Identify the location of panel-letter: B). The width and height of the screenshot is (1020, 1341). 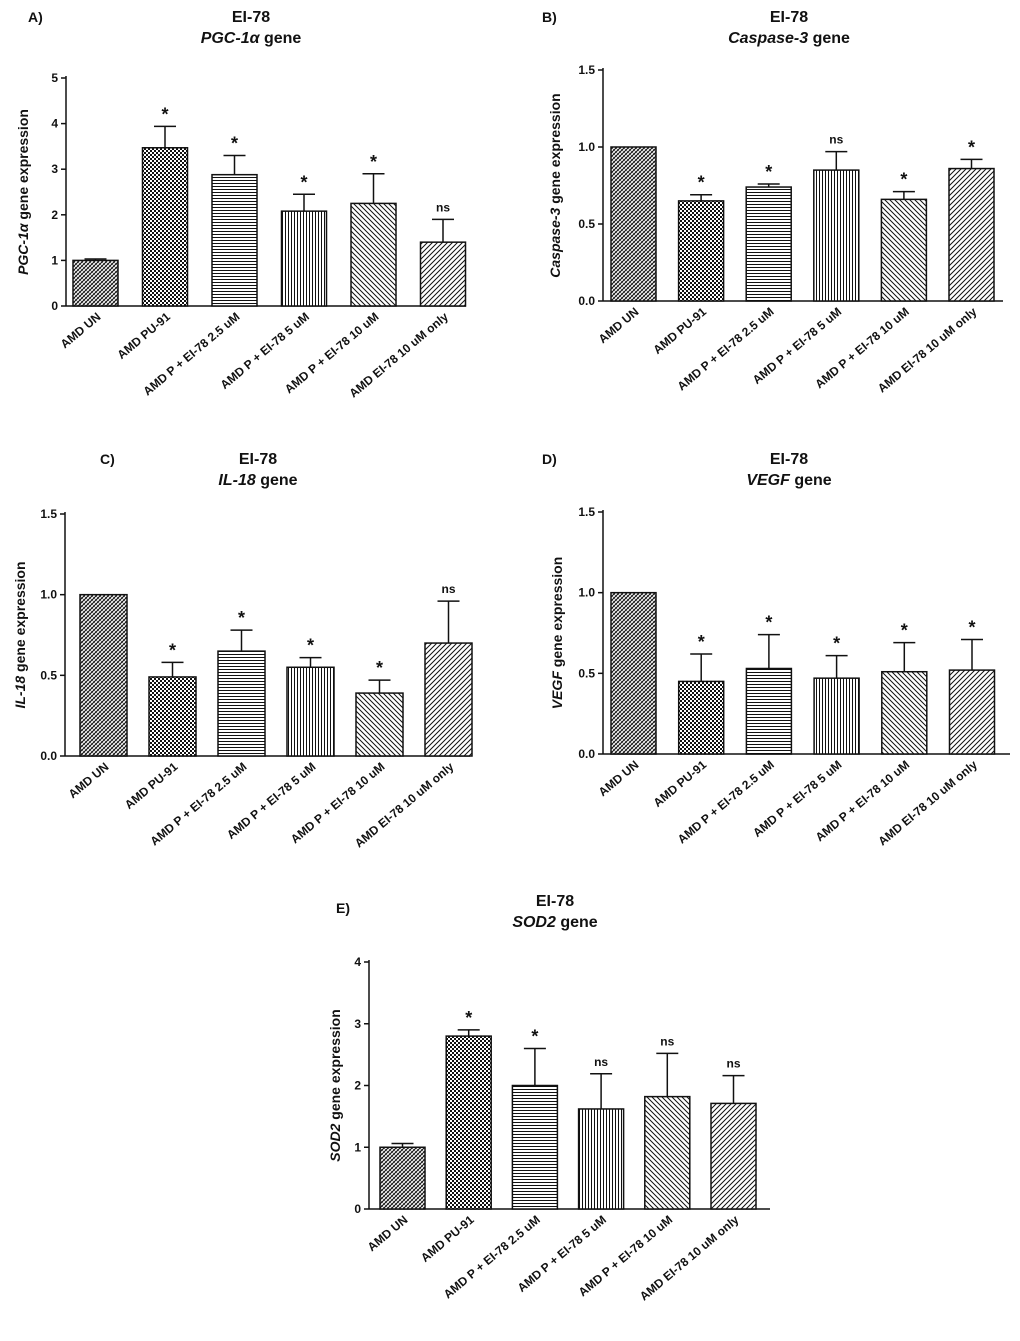
(549, 17).